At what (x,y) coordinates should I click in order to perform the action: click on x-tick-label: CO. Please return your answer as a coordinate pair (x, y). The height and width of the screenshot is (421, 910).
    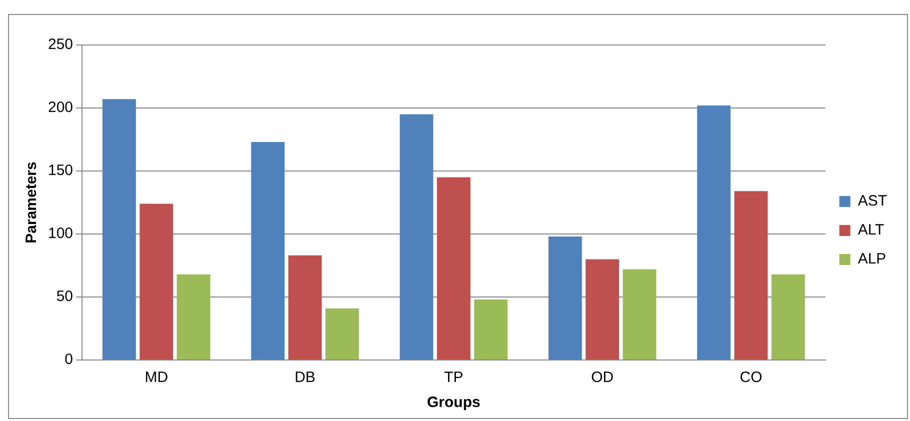
    Looking at the image, I should click on (751, 377).